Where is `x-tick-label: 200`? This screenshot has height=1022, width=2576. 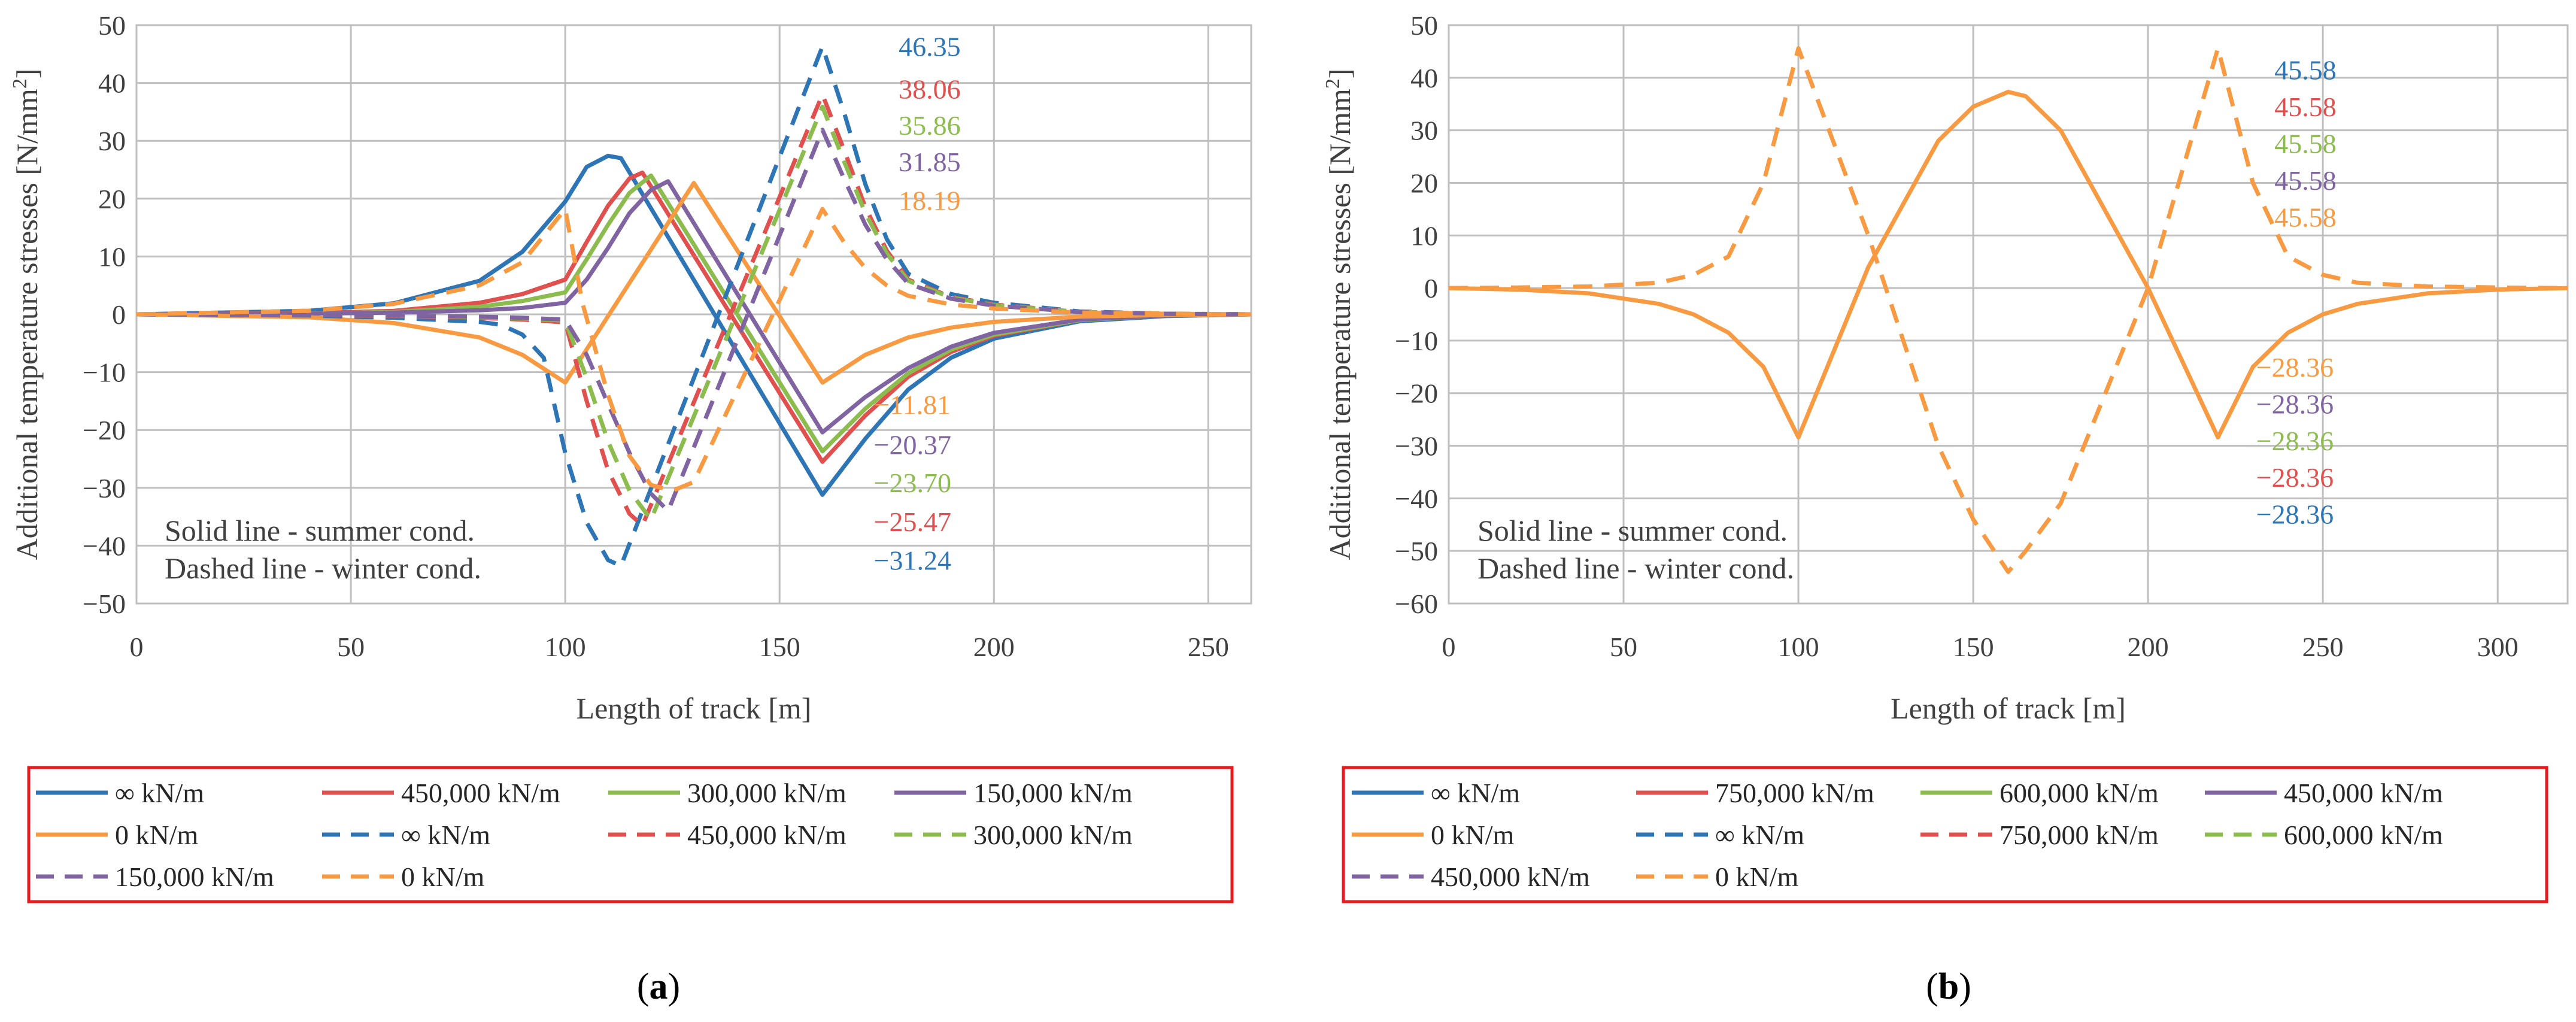
x-tick-label: 200 is located at coordinates (994, 647).